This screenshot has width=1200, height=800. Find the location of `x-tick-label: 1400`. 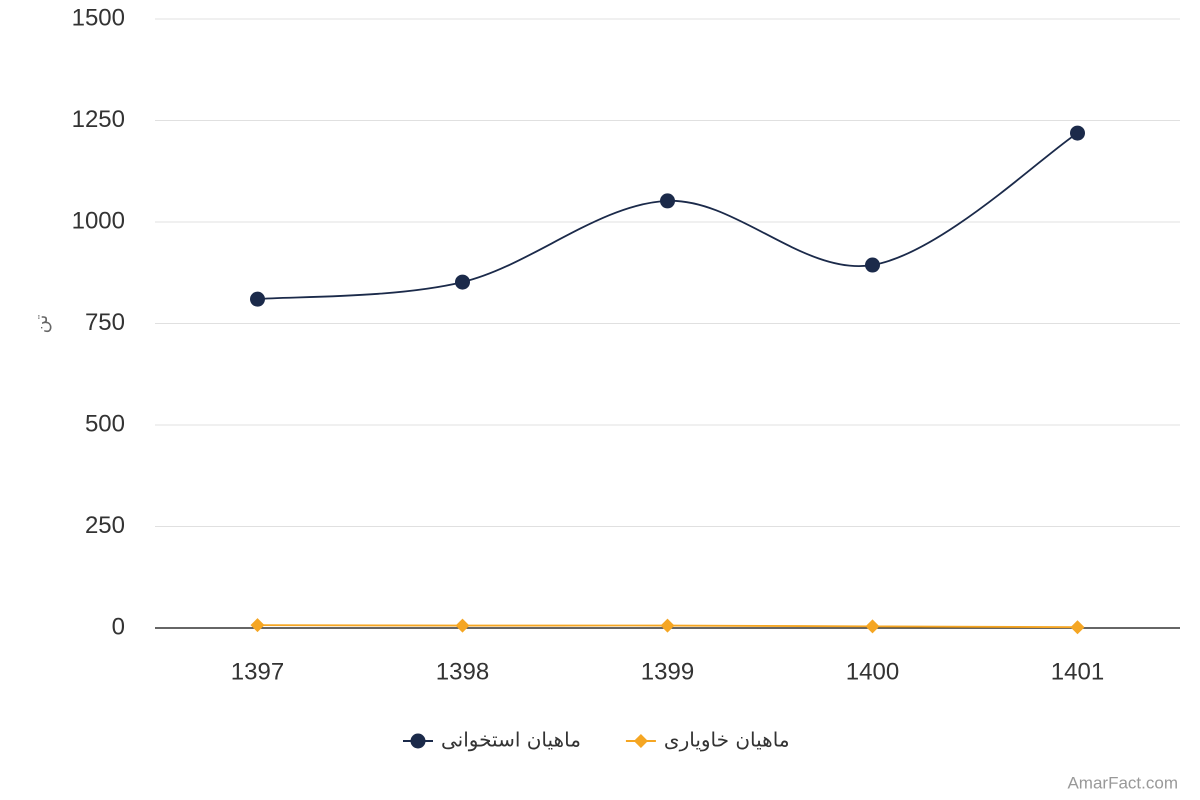

x-tick-label: 1400 is located at coordinates (872, 671).